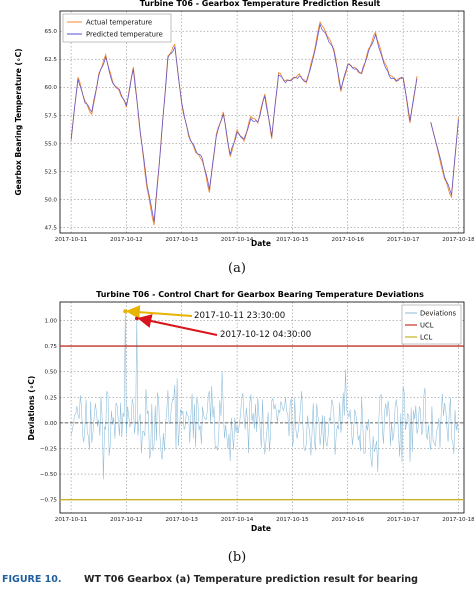 The image size is (474, 589). What do you see at coordinates (261, 243) in the screenshot?
I see `chart-a-xlabel: Date` at bounding box center [261, 243].